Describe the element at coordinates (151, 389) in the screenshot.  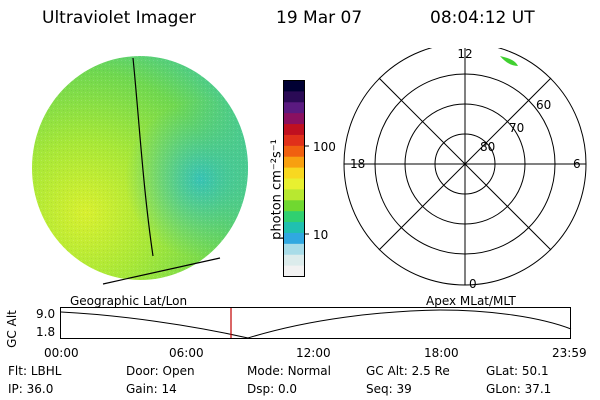
I see `status-gain: Gain: 14` at that location.